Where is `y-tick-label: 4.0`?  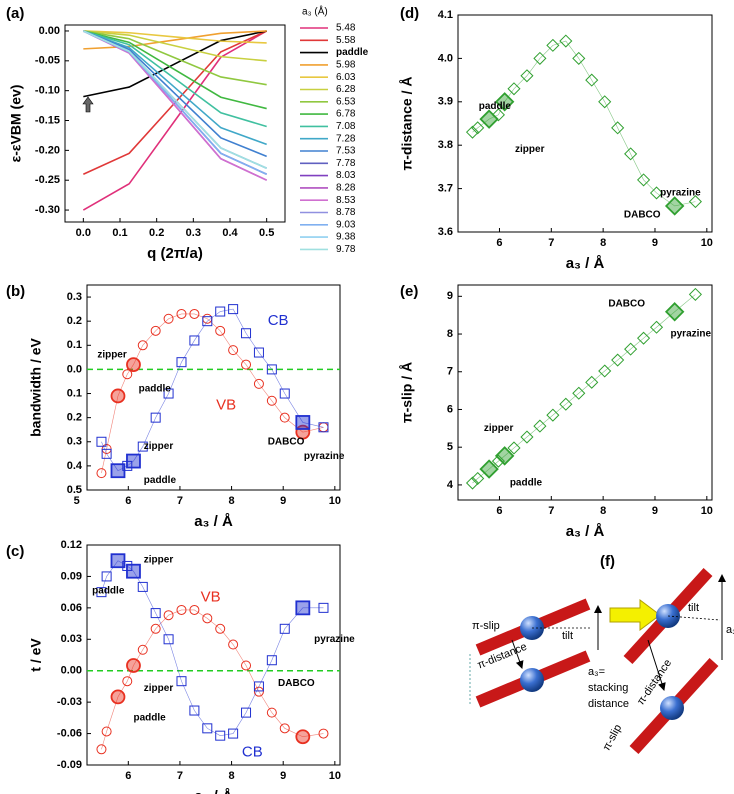
y-tick-label: 4.0 is located at coordinates (445, 58).